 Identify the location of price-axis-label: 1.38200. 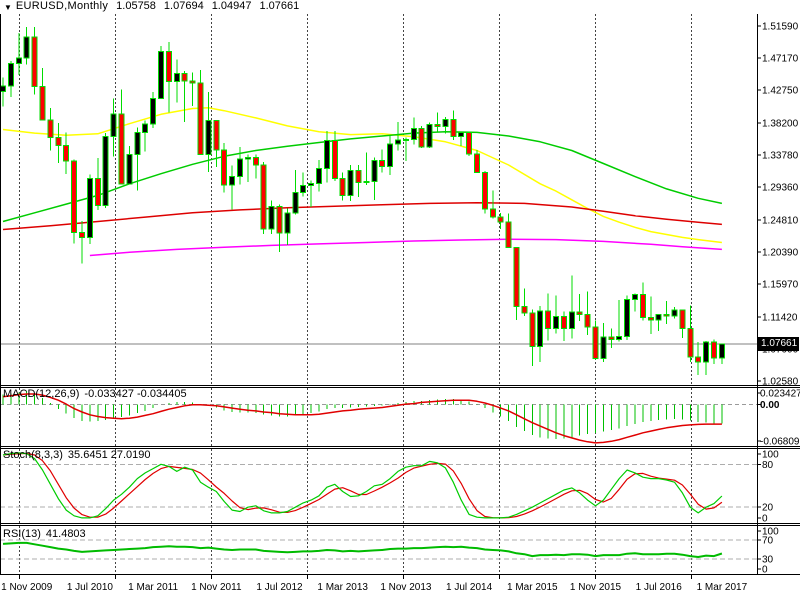
(780, 123).